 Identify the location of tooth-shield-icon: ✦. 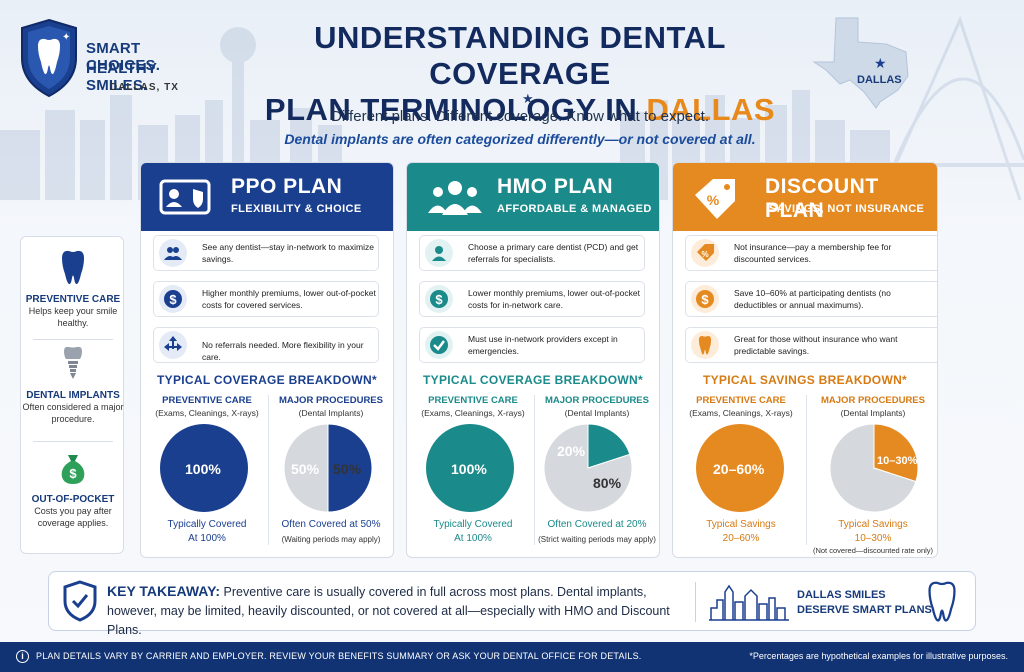
(49, 58).